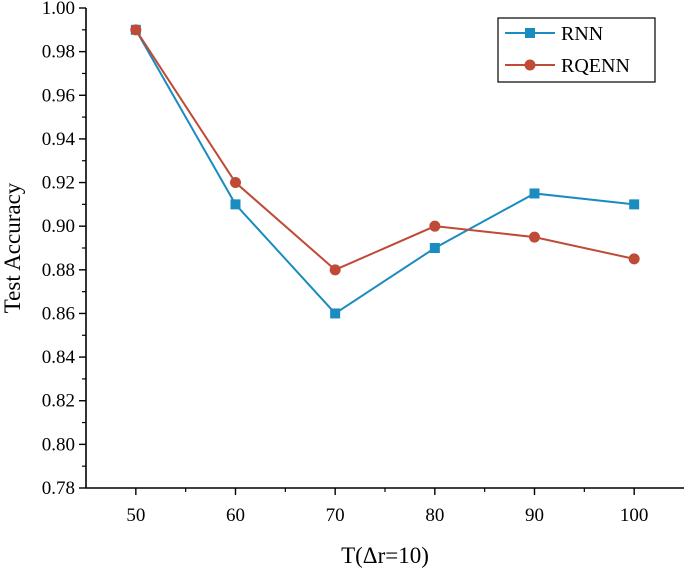  What do you see at coordinates (135, 515) in the screenshot?
I see `x-tick-label: 50` at bounding box center [135, 515].